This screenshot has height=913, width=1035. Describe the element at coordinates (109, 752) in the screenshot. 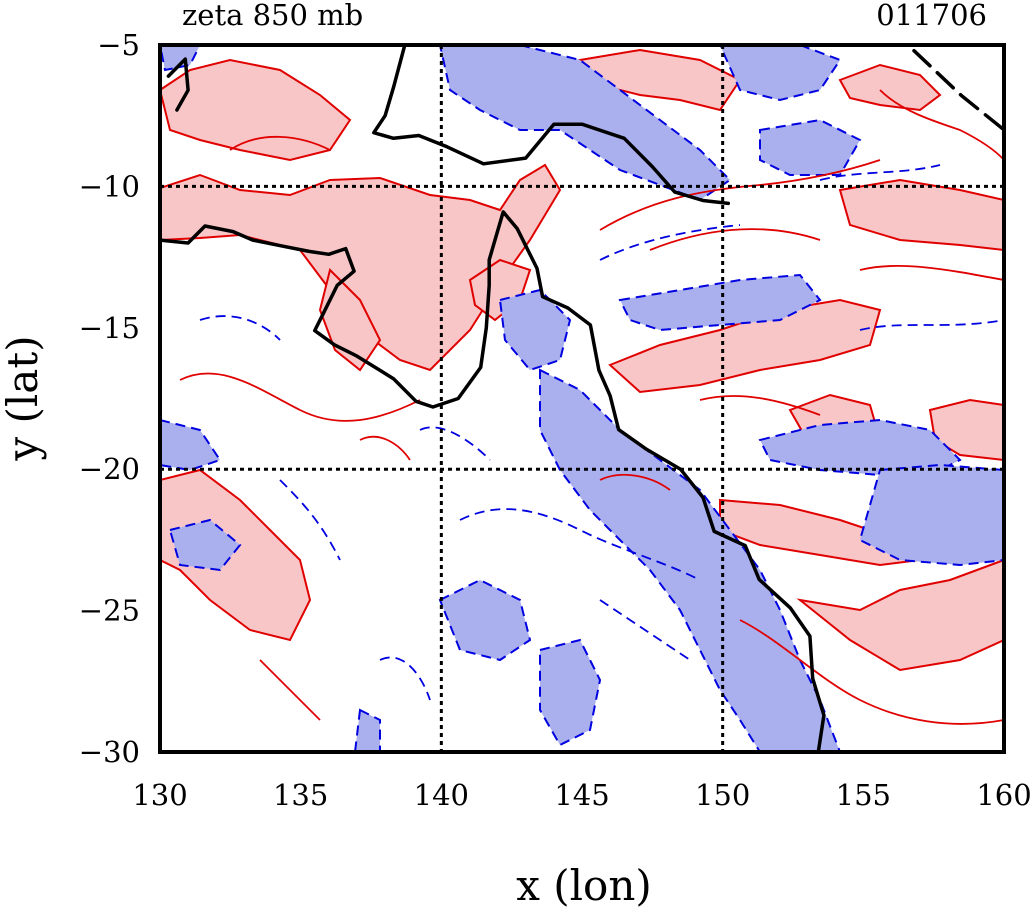

I see `y-tick-label: −30` at that location.